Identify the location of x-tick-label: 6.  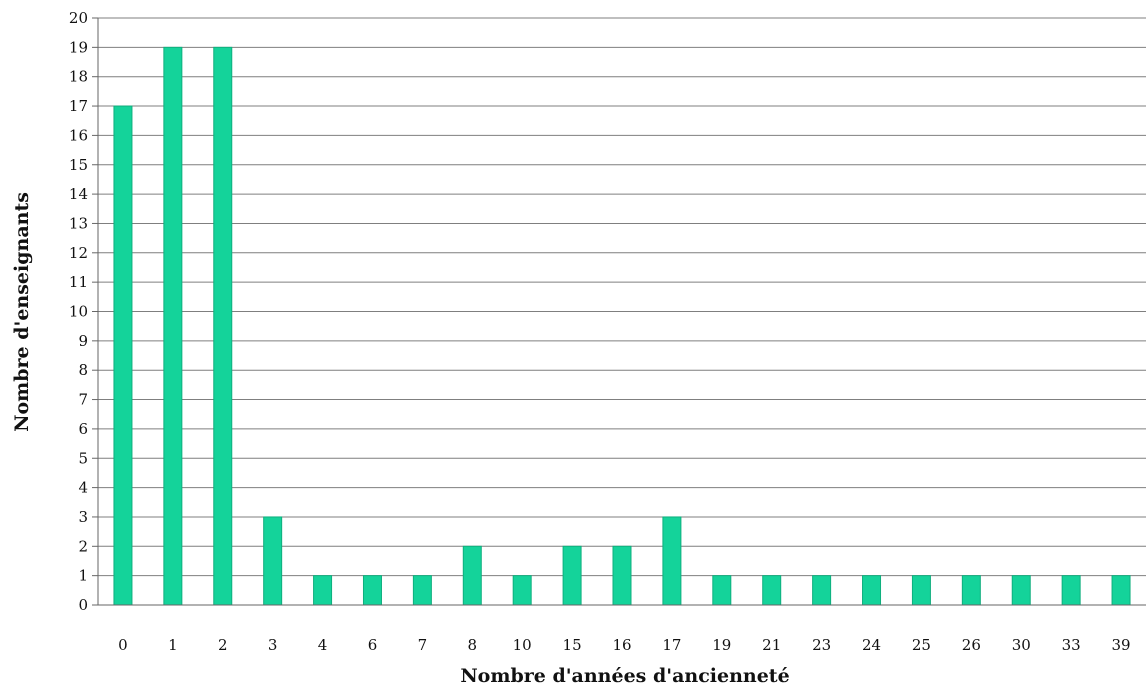
(373, 645).